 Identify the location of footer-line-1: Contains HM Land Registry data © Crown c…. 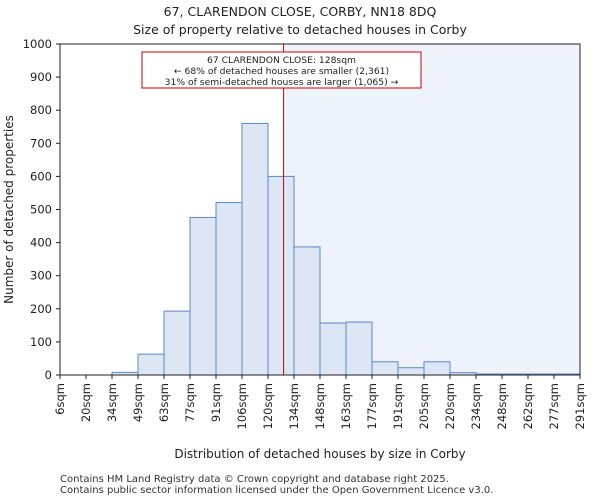
(254, 479).